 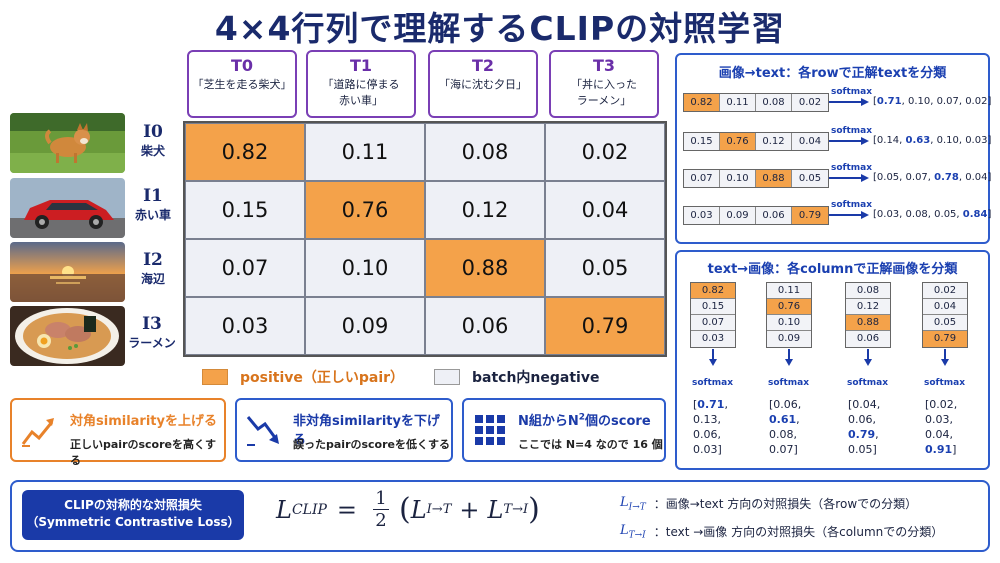 I want to click on matrix-cell: 0.07, so click(x=245, y=268).